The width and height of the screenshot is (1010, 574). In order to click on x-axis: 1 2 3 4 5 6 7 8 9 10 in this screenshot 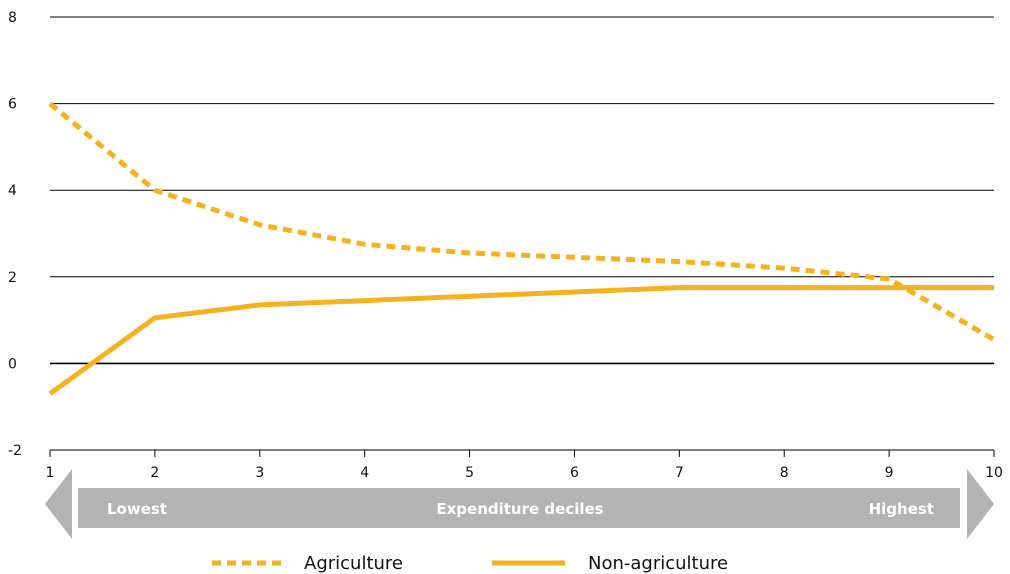, I will do `click(524, 465)`.